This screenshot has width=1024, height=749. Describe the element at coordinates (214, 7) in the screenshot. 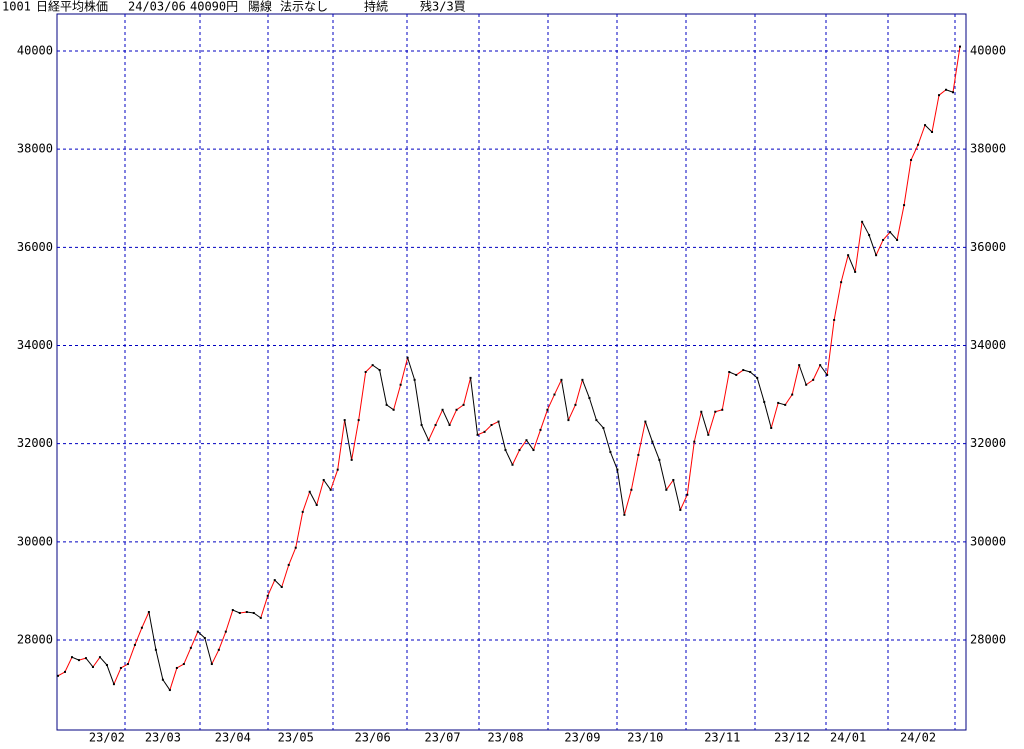

I see `title-part: 40090円` at that location.